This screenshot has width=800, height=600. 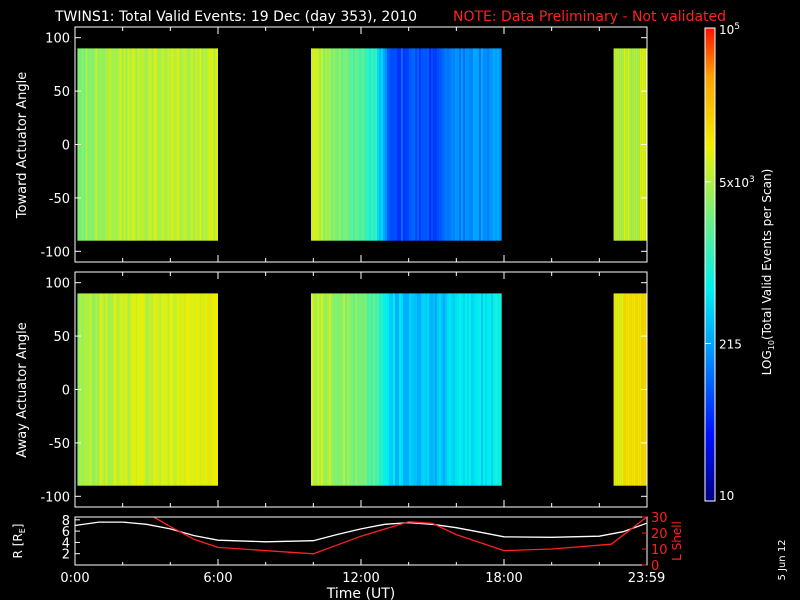 What do you see at coordinates (400, 535) in the screenshot?
I see `lshell-series-line` at bounding box center [400, 535].